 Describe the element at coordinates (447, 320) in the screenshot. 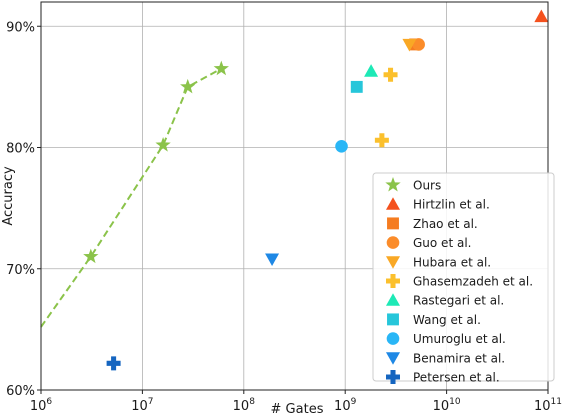

I see `legend-label-wang-et-al: Wang et al.` at that location.